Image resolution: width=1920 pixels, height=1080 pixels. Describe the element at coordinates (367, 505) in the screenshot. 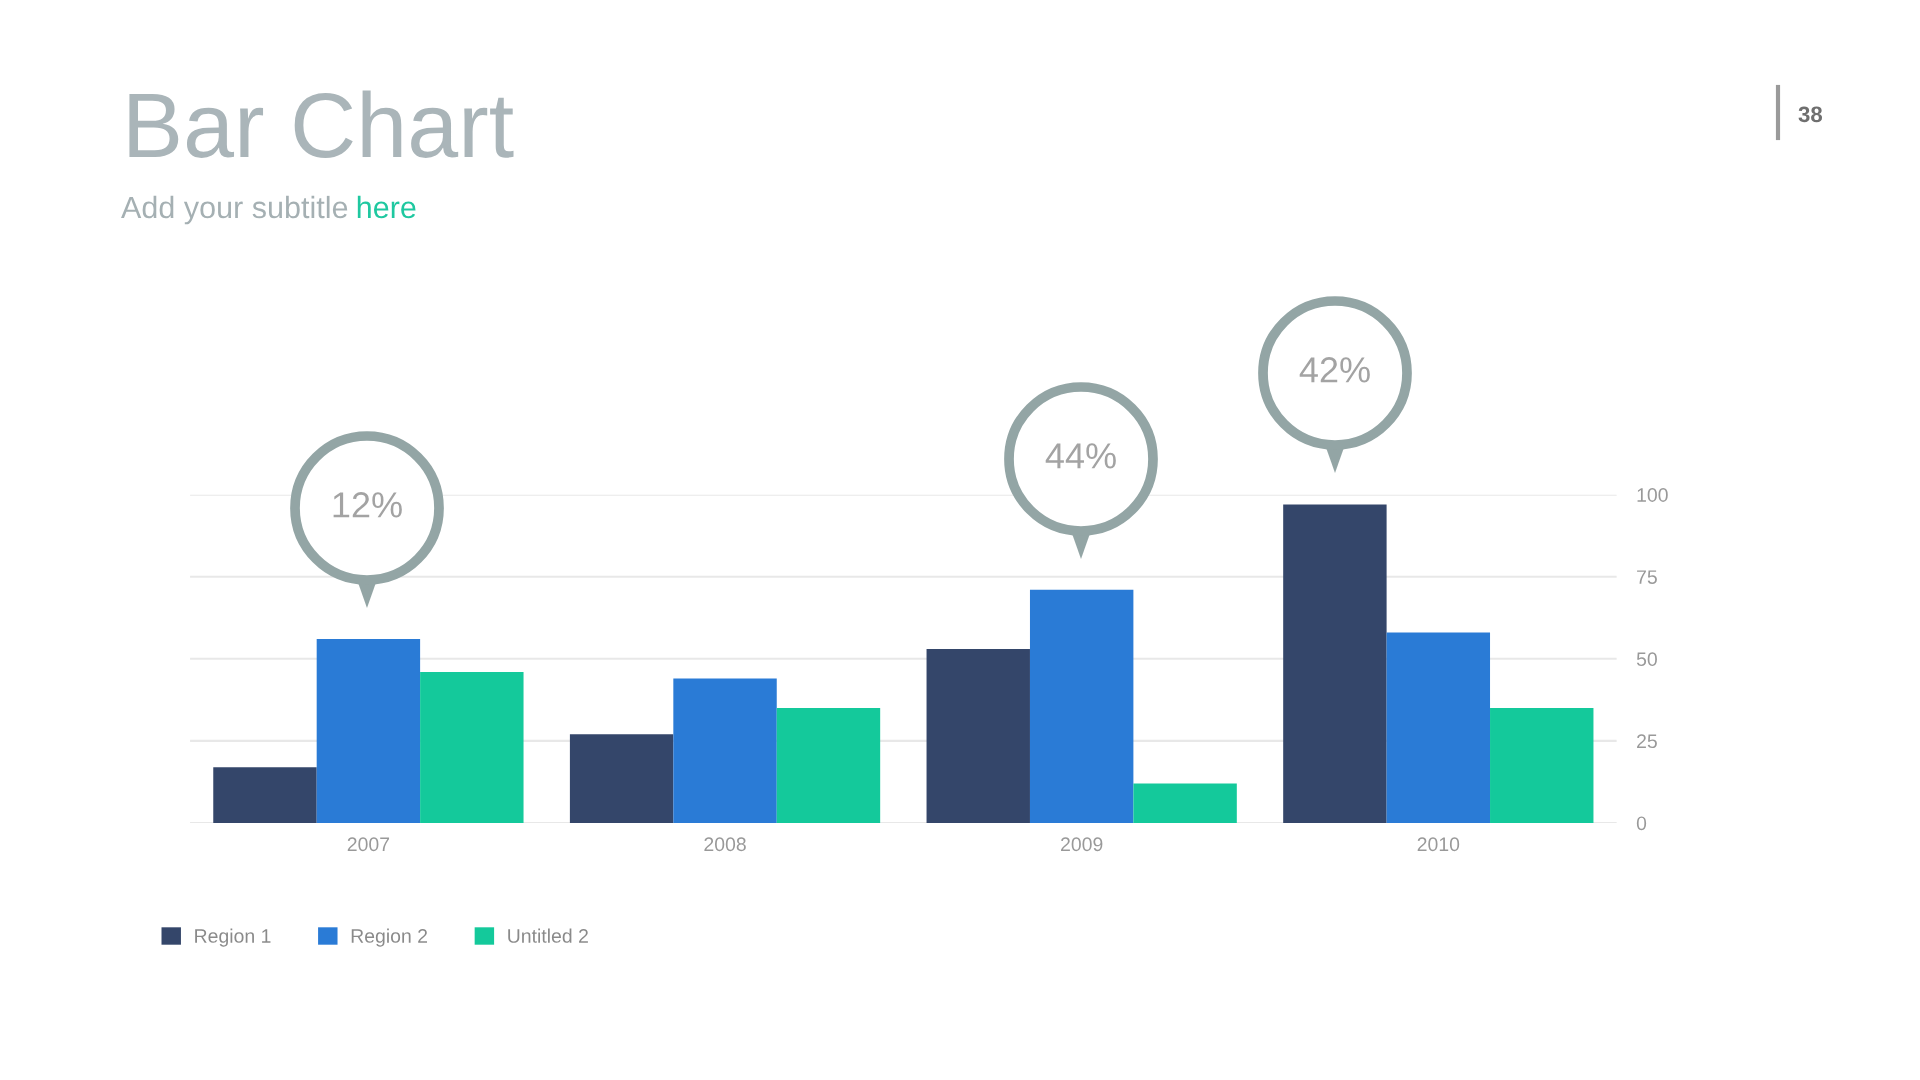

I see `annotation: 12%` at that location.